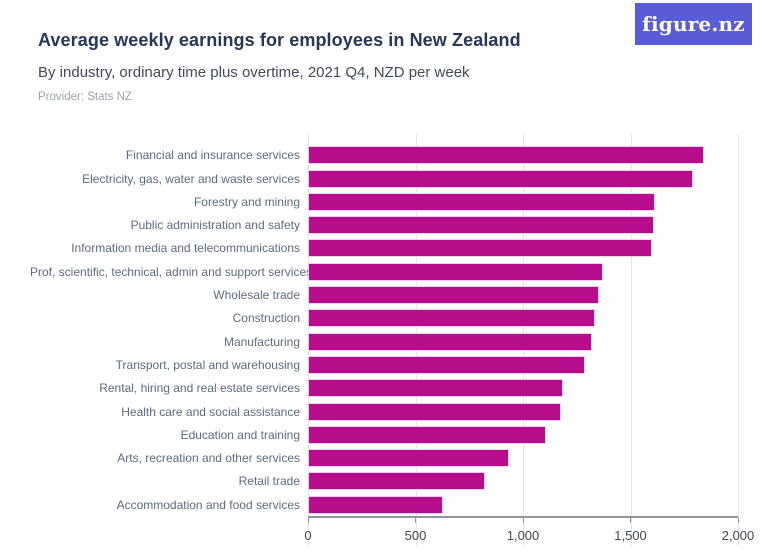  I want to click on chart-row: Arts, recreation and other services, so click(384, 457).